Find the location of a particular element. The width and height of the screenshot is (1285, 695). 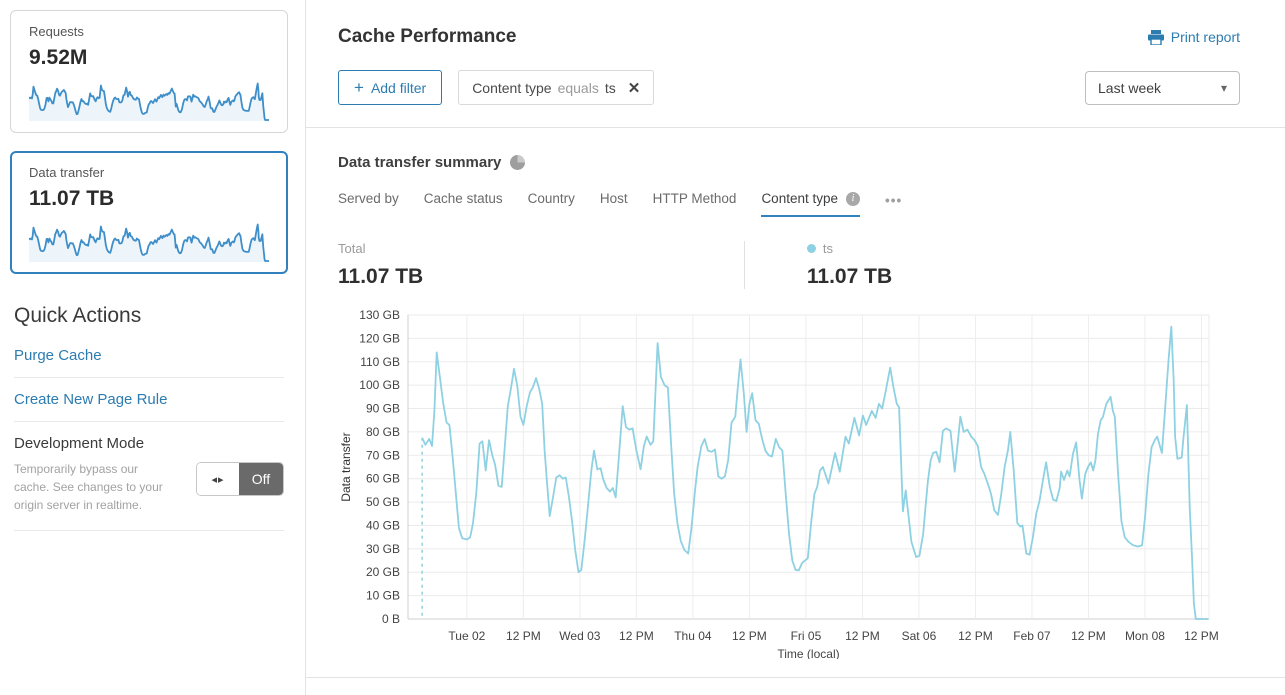

total-value: 11.07 TB is located at coordinates (381, 276).